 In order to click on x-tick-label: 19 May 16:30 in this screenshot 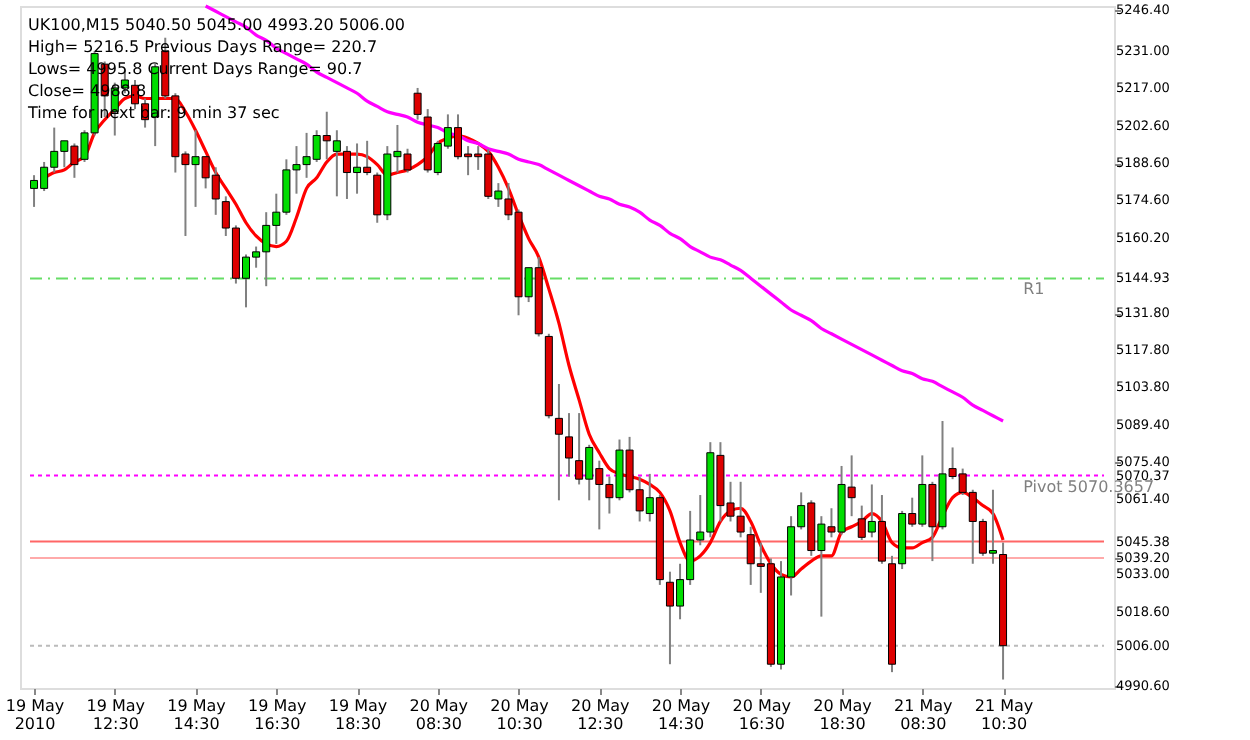, I will do `click(278, 715)`.